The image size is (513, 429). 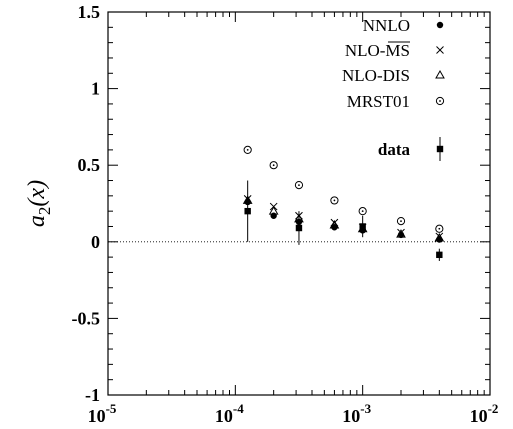 I want to click on legend-label-nnlo: NNLO, so click(x=386, y=25).